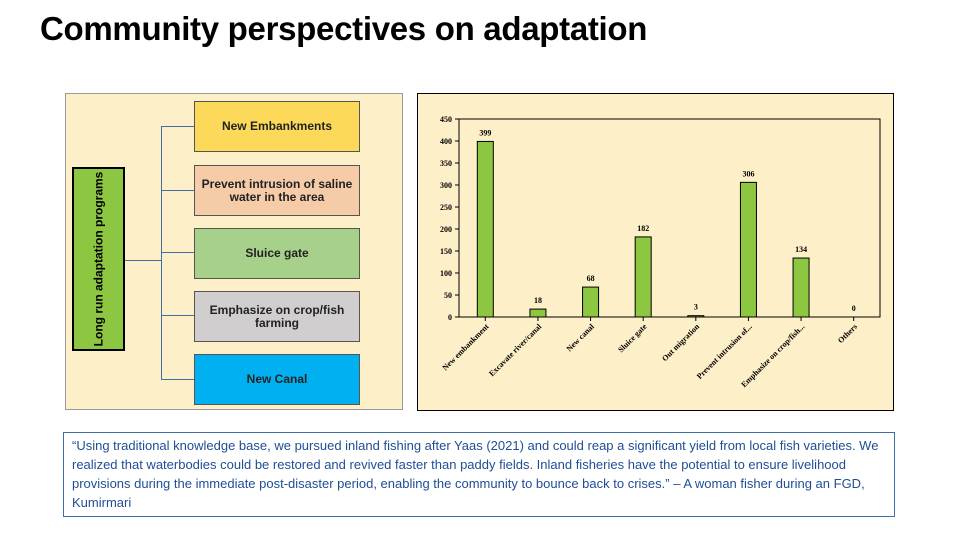 The height and width of the screenshot is (540, 960). I want to click on branch-box-new-embankments: New Embankments, so click(277, 126).